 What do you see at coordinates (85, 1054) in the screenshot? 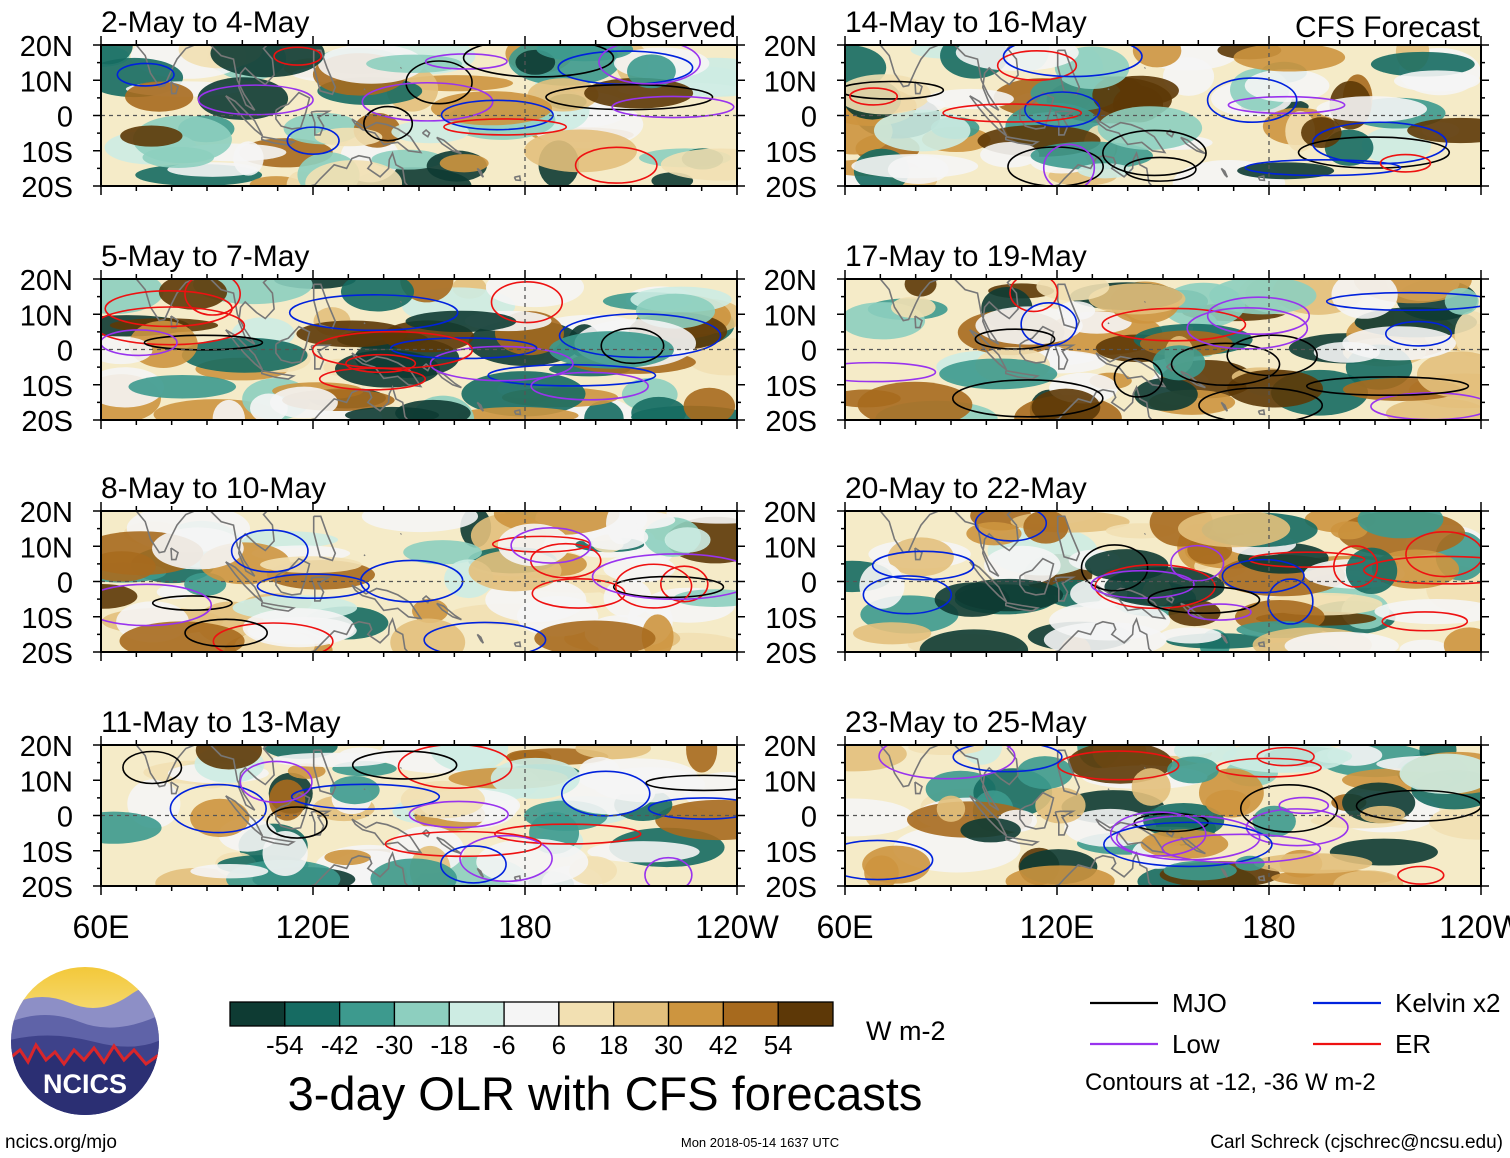
I see `logo-red-line` at bounding box center [85, 1054].